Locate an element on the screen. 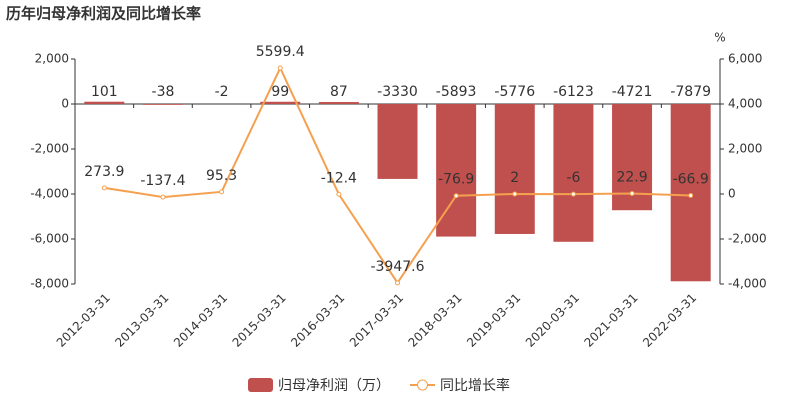 This screenshot has height=400, width=800. x-tick-label: 2013-03-31 is located at coordinates (141, 320).